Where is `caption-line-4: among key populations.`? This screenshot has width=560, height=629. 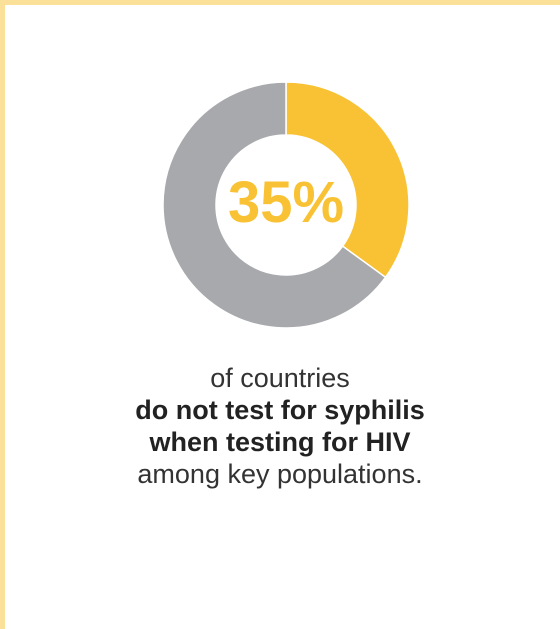 caption-line-4: among key populations. is located at coordinates (280, 474).